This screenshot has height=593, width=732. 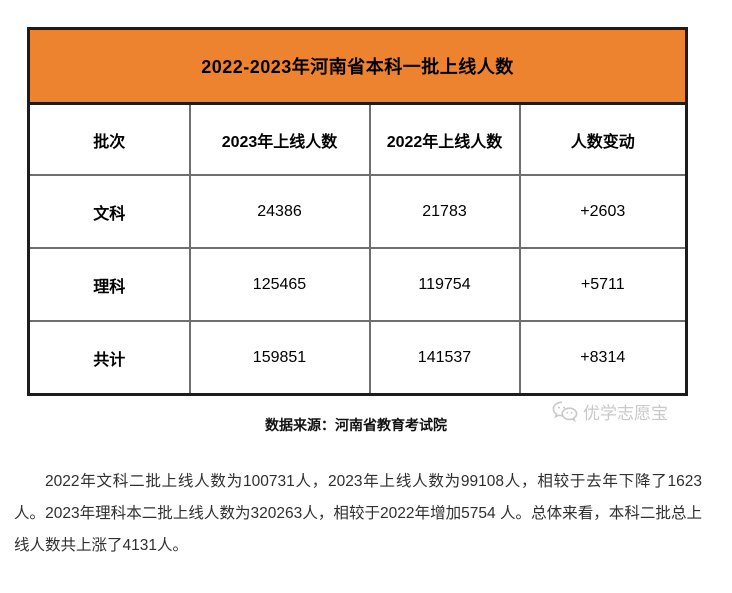 I want to click on table-title: 2022-2023年河南省本科一批上线人数, so click(x=357, y=66).